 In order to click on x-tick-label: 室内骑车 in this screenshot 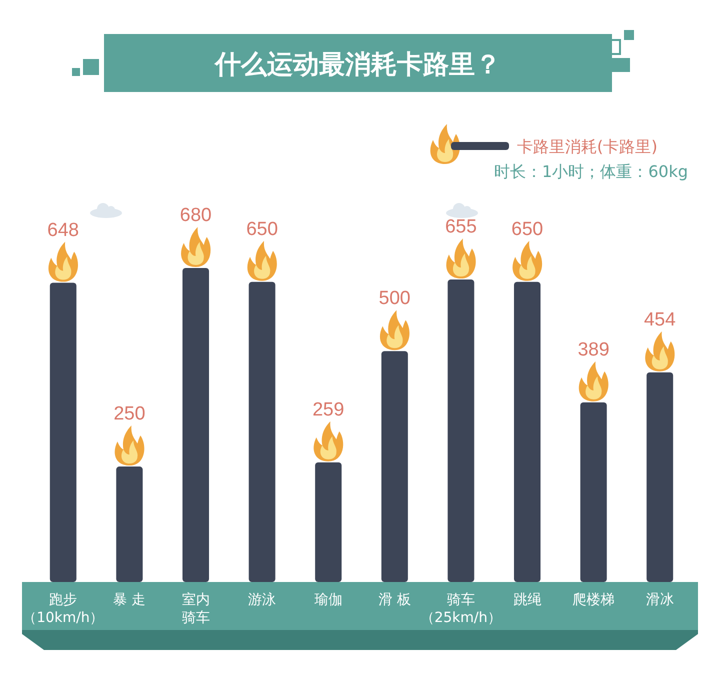, I will do `click(196, 609)`.